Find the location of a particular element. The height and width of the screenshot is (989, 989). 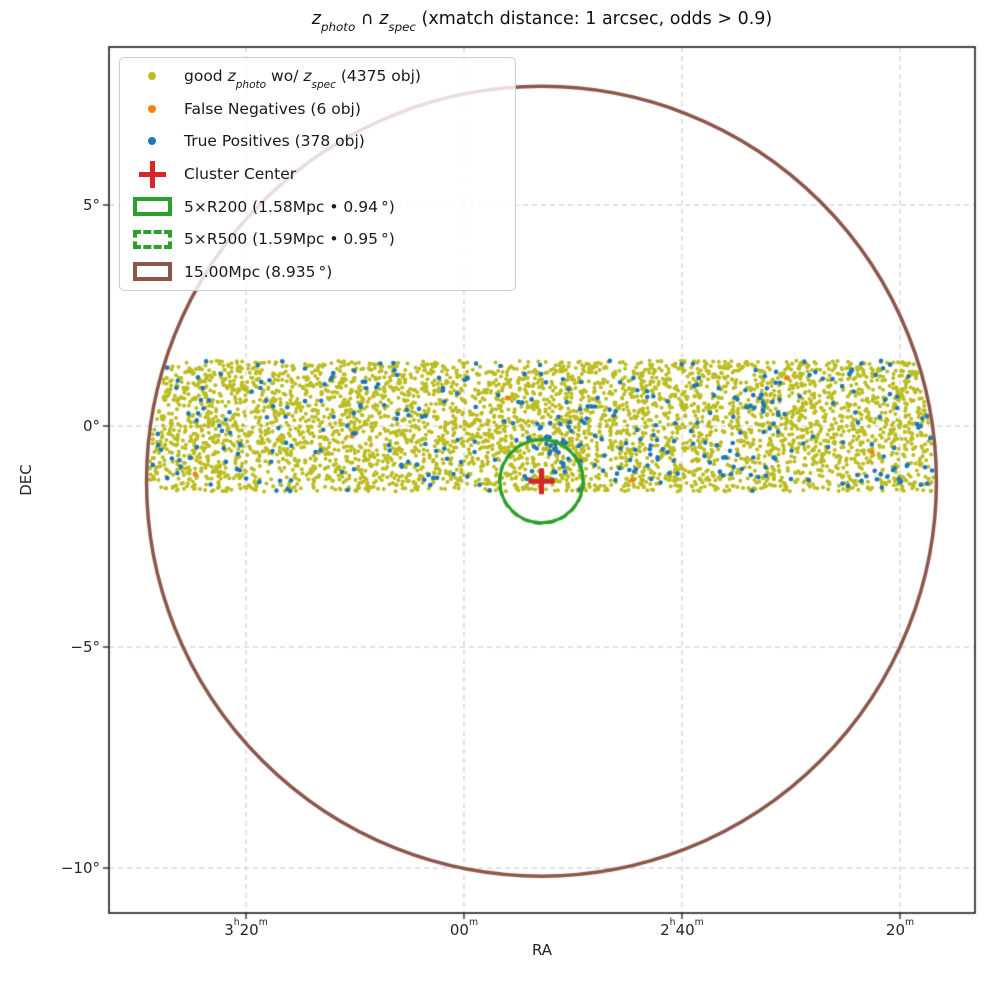

legend-label-6: 15.00Mpc (8.935 °) is located at coordinates (258, 271).